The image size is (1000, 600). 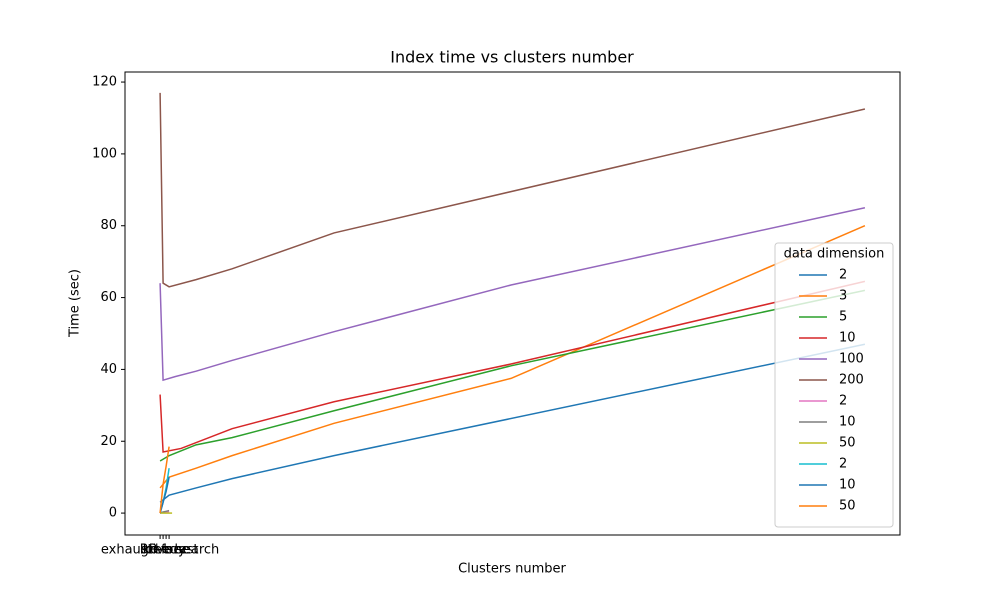 I want to click on y-tick-label: 20, so click(x=108, y=441).